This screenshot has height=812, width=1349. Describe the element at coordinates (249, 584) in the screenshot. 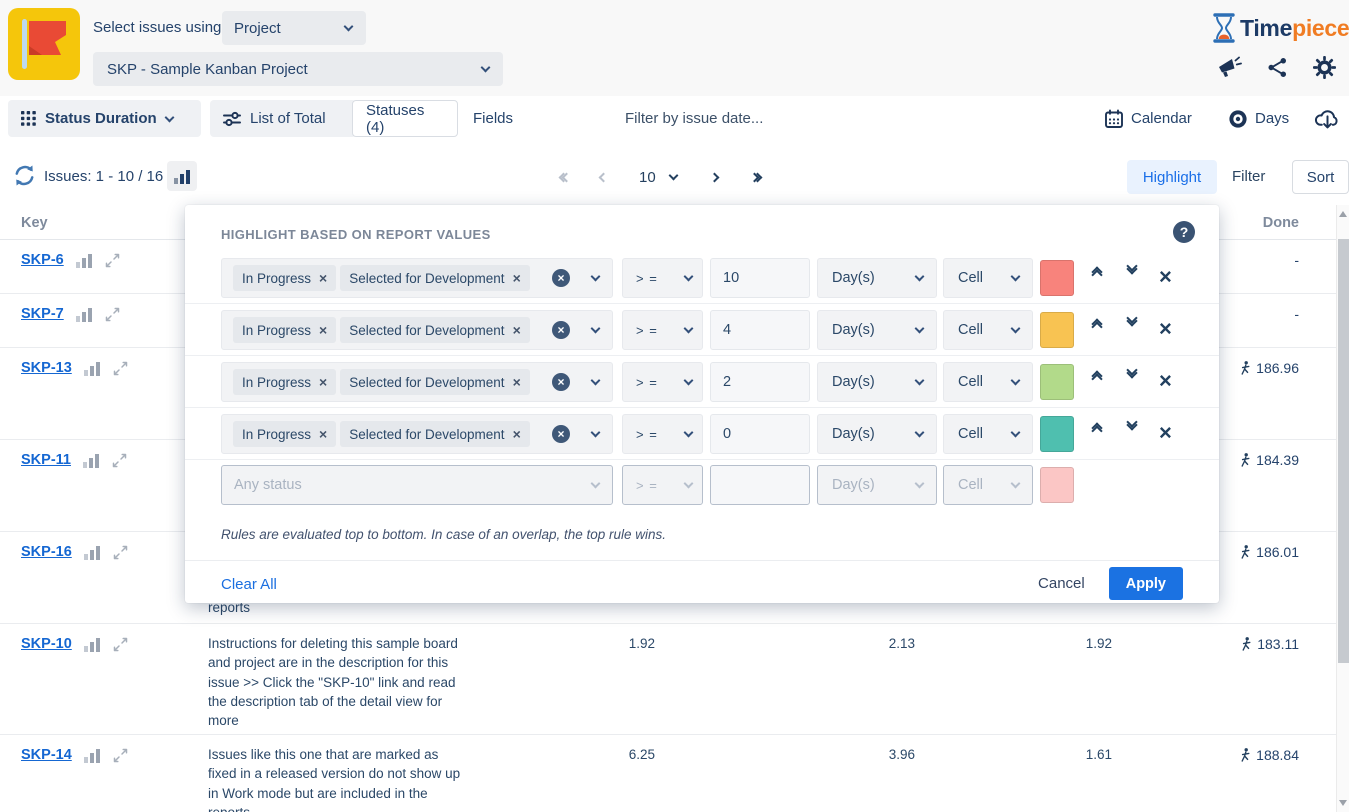

I see `clear-all-link: Clear All` at that location.